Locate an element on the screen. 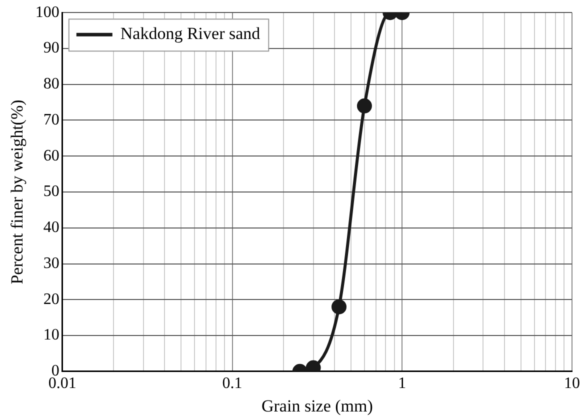 This screenshot has height=419, width=588. y-tick-label: 90 is located at coordinates (51, 48).